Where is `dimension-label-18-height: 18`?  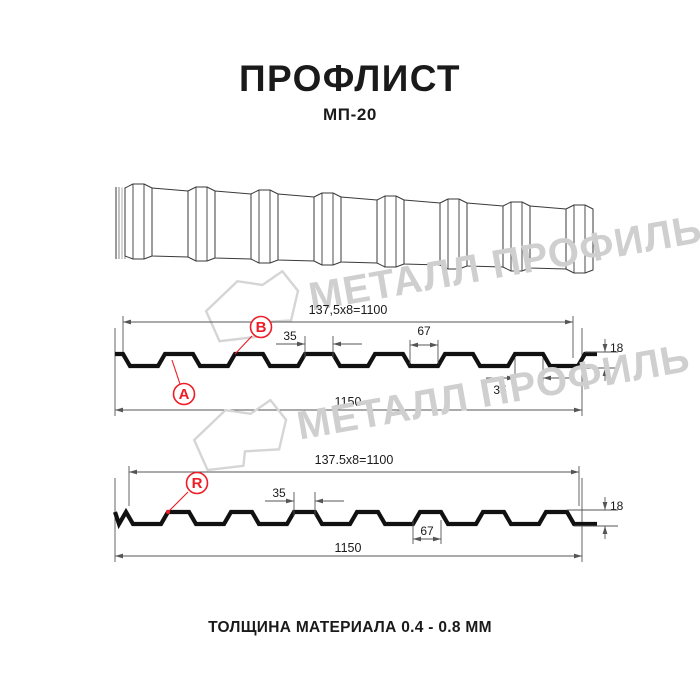
dimension-label-18-height: 18 is located at coordinates (617, 348).